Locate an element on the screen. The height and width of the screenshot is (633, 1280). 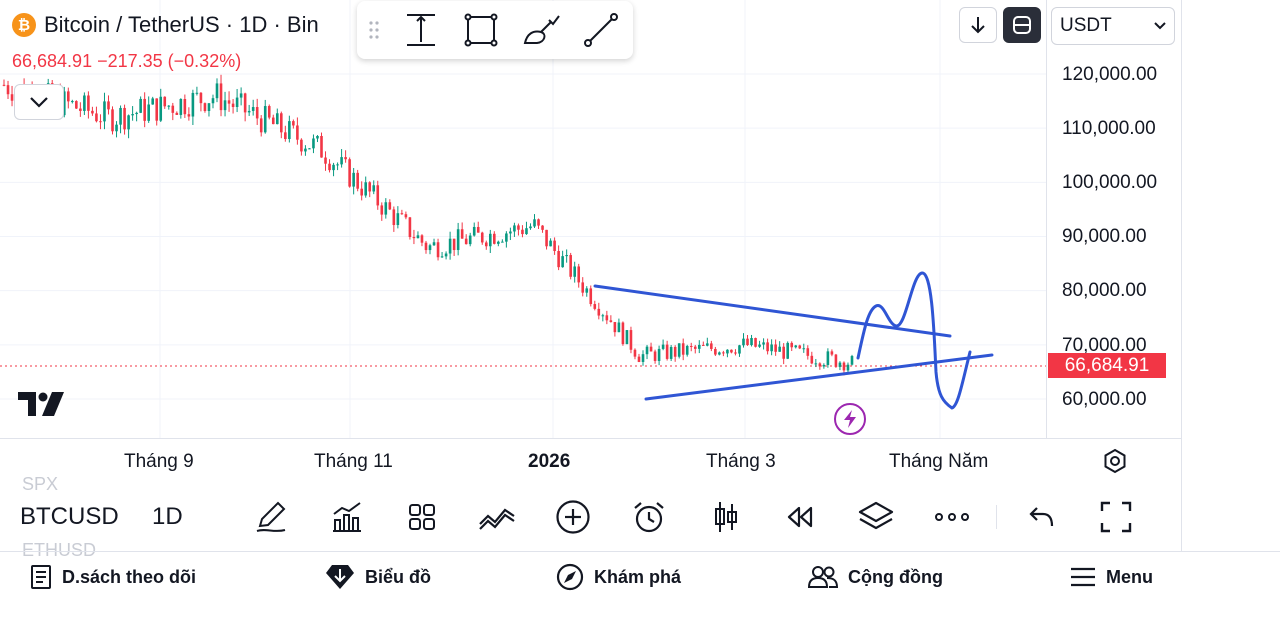
collapse-legend-button is located at coordinates (39, 102).